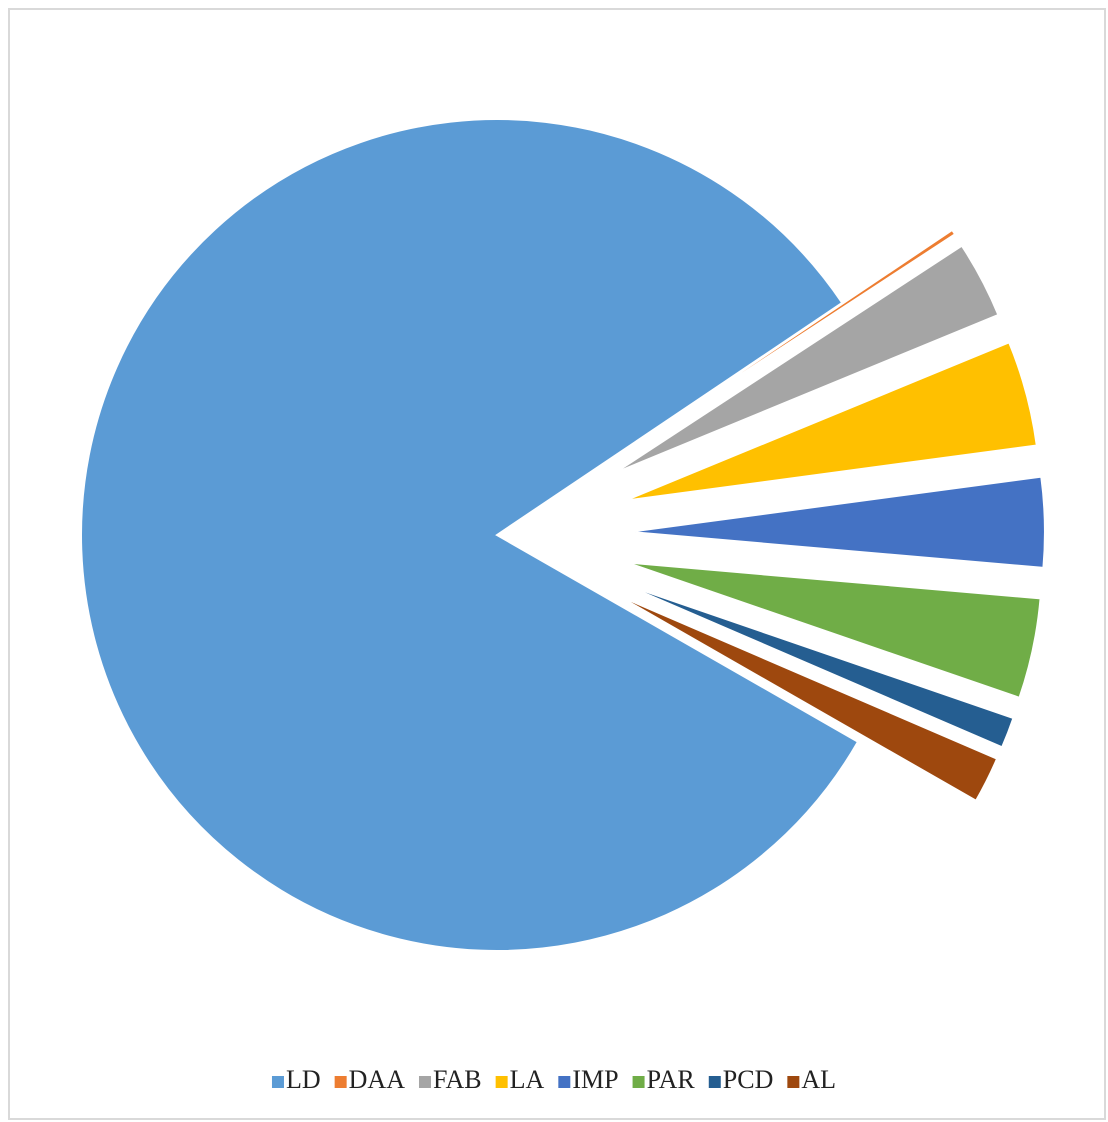 Image resolution: width=1108 pixels, height=1122 pixels. I want to click on legend-label: DAA, so click(377, 1079).